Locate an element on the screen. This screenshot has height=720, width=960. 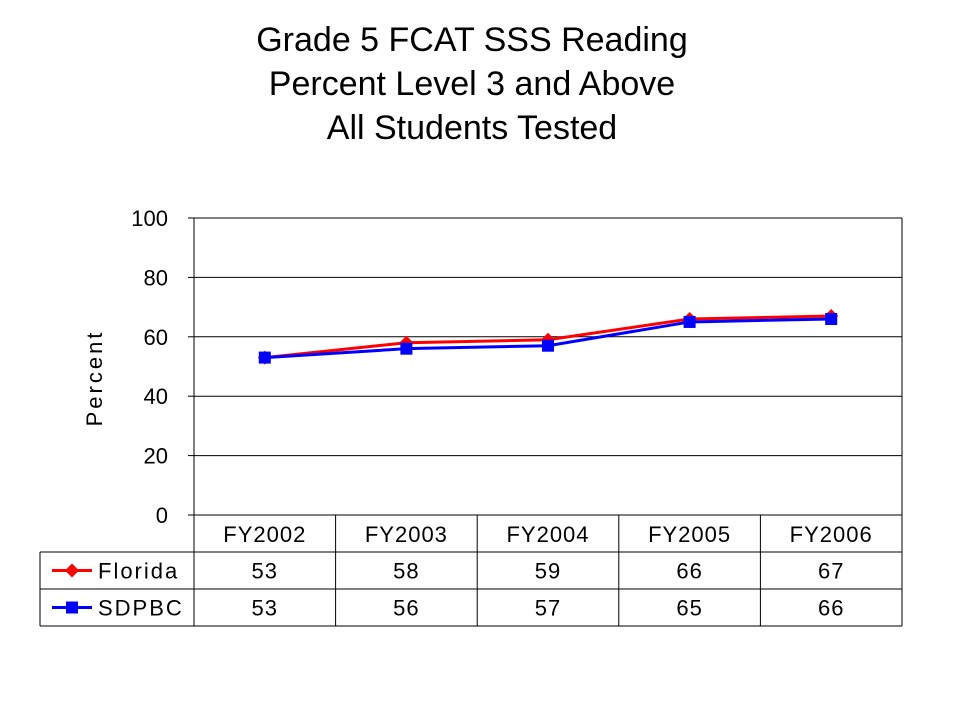
chart-title-line-2: Percent Level 3 and Above is located at coordinates (472, 84).